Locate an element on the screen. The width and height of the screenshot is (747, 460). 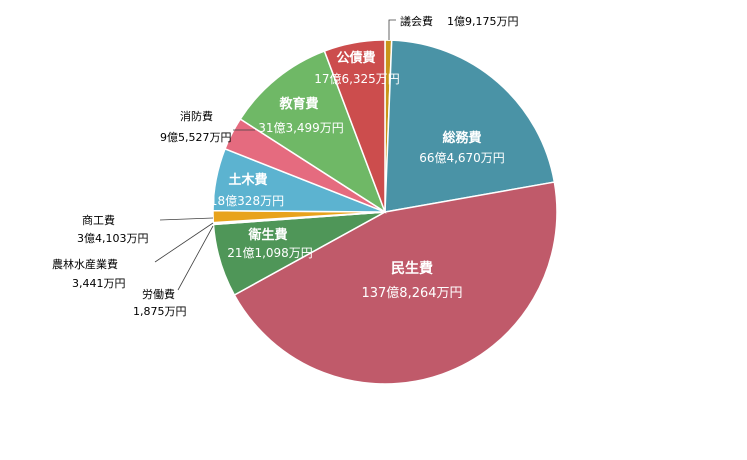
slice-name-label: 議会費 is located at coordinates (416, 21).